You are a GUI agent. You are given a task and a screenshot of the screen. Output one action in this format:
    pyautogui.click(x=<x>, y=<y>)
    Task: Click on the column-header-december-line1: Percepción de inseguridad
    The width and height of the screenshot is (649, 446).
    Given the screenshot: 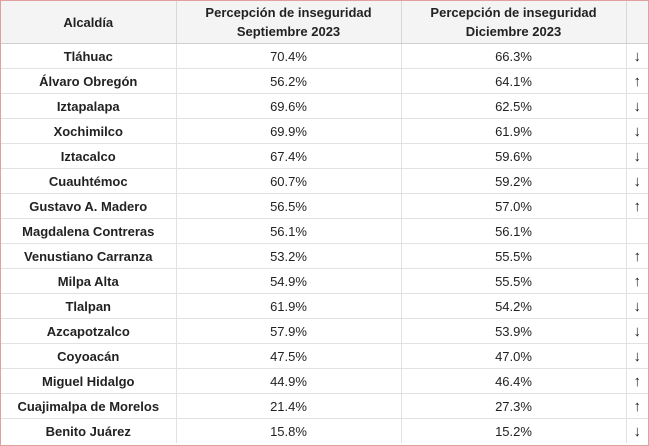 What is the action you would take?
    pyautogui.click(x=513, y=12)
    